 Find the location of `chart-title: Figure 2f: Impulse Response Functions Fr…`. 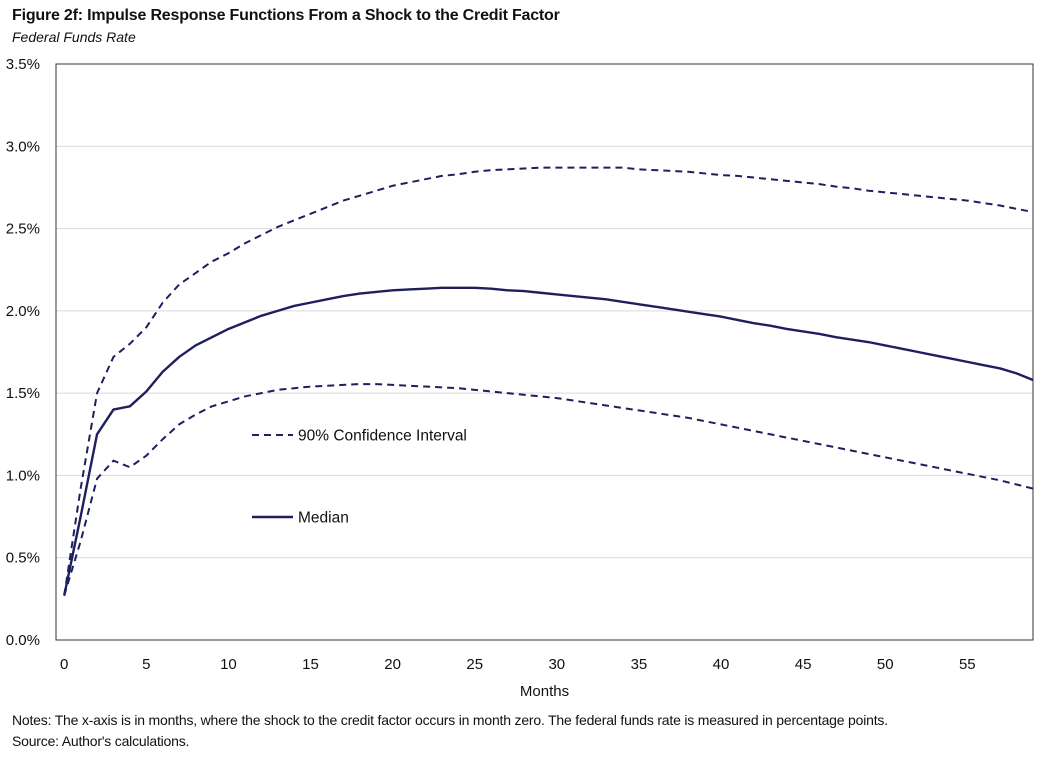

chart-title: Figure 2f: Impulse Response Functions Fr… is located at coordinates (286, 15).